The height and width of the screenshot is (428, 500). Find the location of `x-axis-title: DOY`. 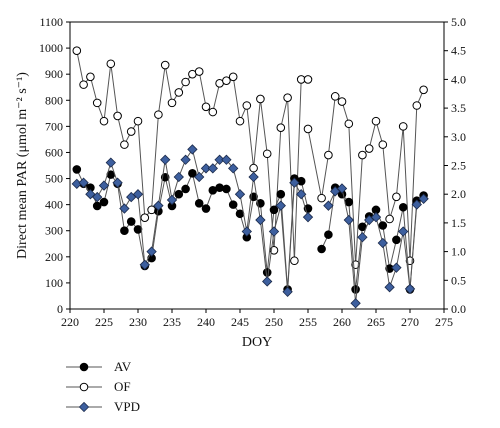

x-axis-title: DOY is located at coordinates (257, 342).